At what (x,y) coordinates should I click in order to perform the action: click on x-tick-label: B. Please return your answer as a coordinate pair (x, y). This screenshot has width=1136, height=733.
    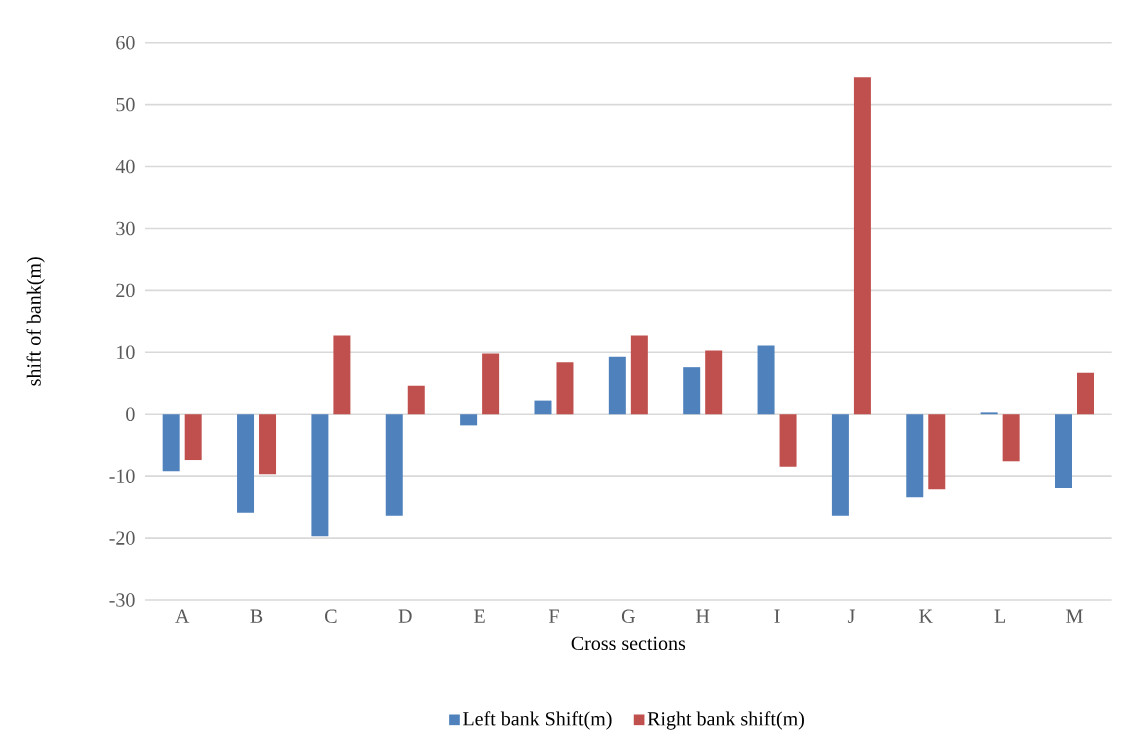
    Looking at the image, I should click on (256, 616).